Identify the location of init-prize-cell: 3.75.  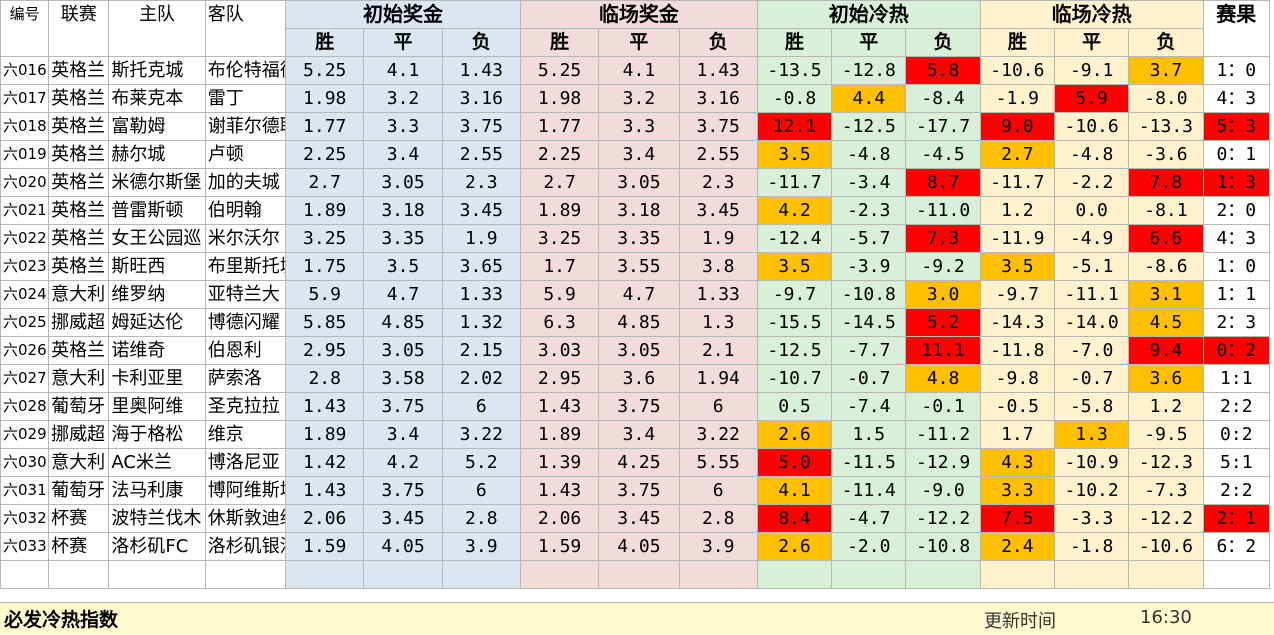
(481, 126).